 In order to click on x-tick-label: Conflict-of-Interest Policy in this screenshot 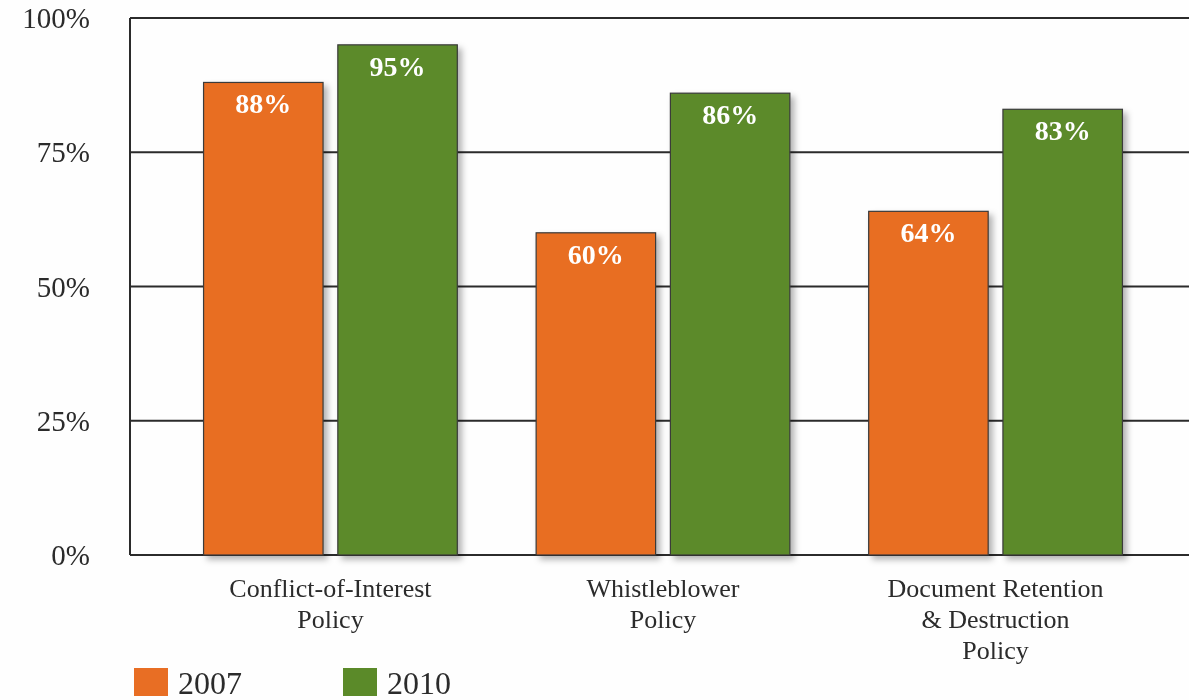, I will do `click(331, 604)`.